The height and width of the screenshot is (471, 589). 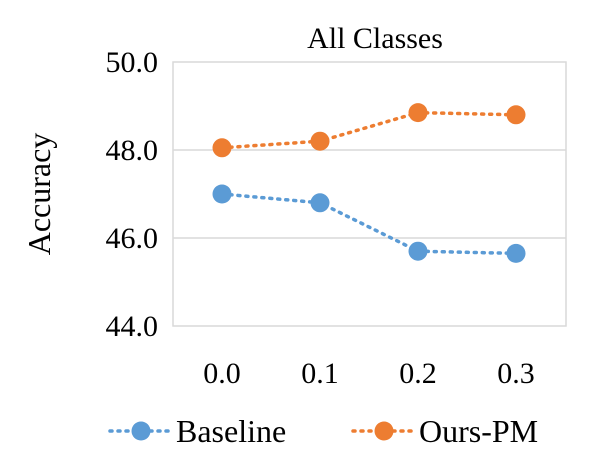 What do you see at coordinates (222, 373) in the screenshot?
I see `x-tick-label: 0.0` at bounding box center [222, 373].